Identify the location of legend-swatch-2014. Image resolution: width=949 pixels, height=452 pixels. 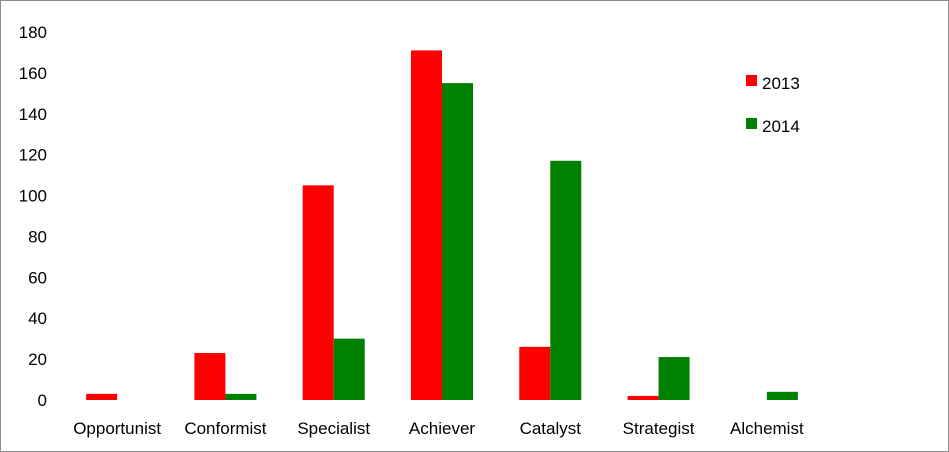
(751, 123).